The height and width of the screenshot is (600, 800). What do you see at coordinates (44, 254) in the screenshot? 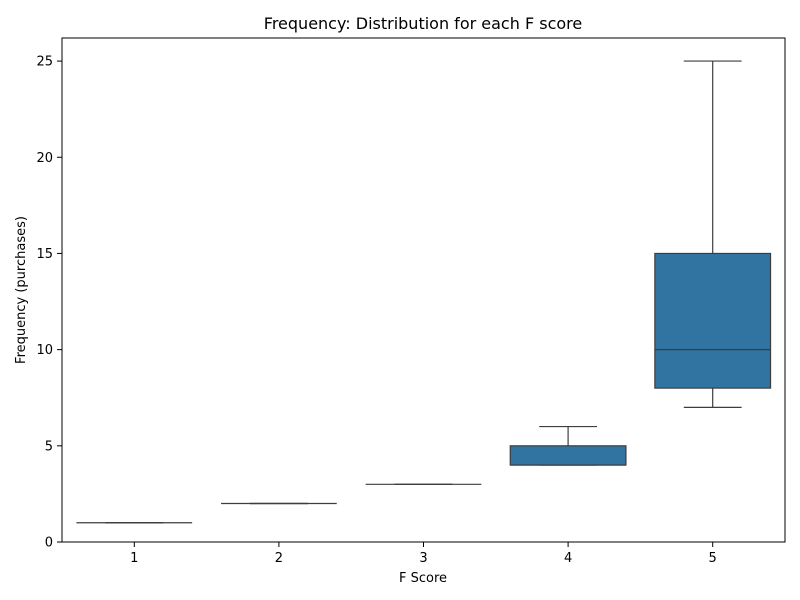
I see `y-tick-label: 15` at bounding box center [44, 254].